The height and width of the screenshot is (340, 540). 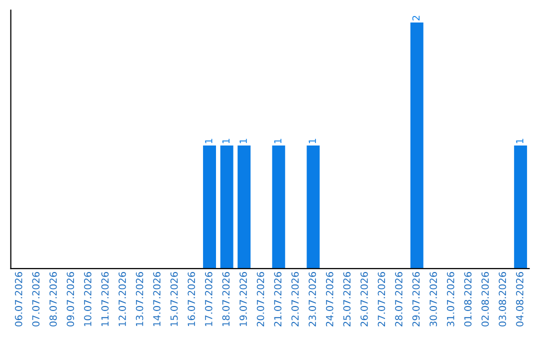 What do you see at coordinates (416, 18) in the screenshot?
I see `data-label: 2` at bounding box center [416, 18].